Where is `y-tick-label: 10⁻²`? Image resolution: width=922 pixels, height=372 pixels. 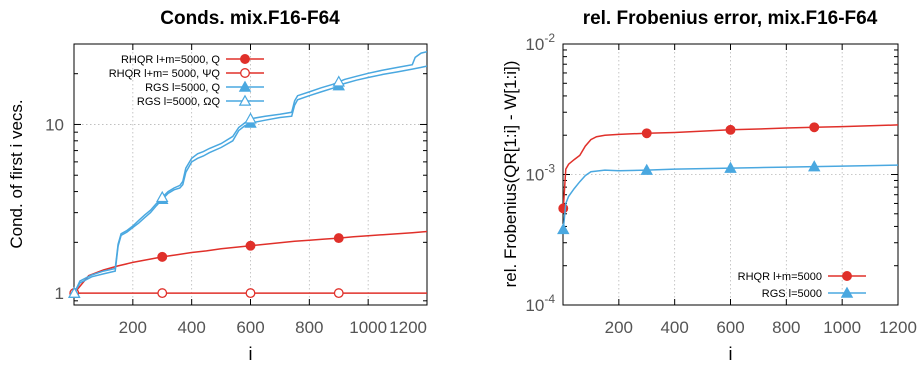
y-tick-label: 10⁻² is located at coordinates (540, 42).